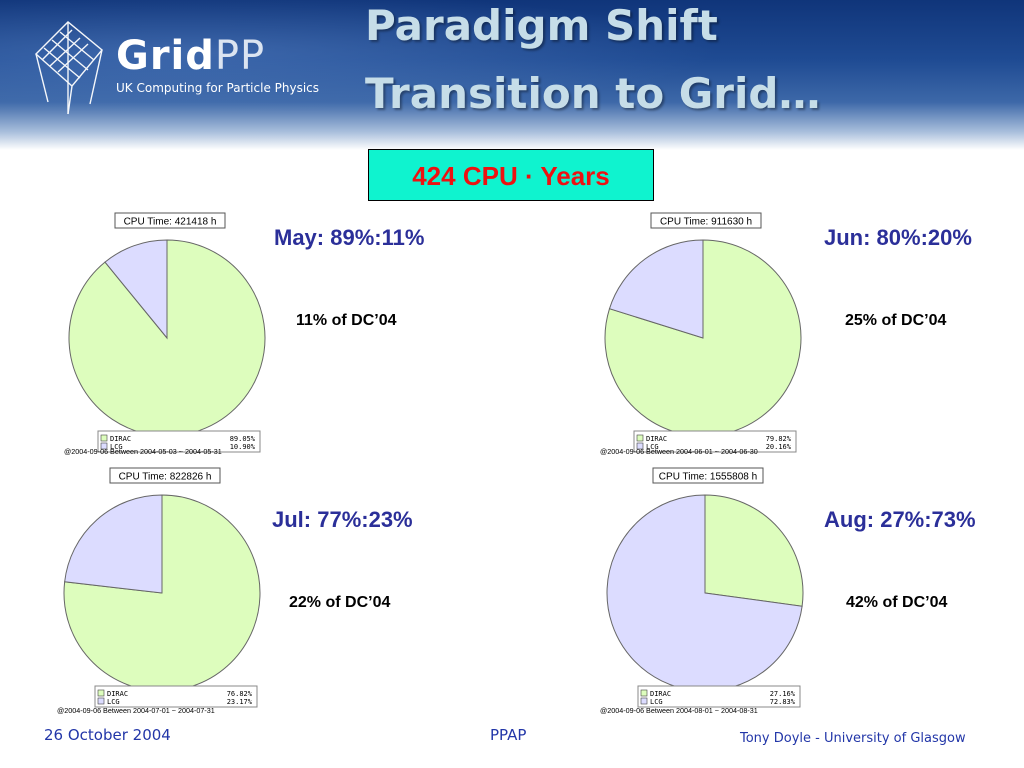 The width and height of the screenshot is (1024, 768). What do you see at coordinates (176, 696) in the screenshot?
I see `chart-legend: DIRAC 76.82% LCG 23.17%` at bounding box center [176, 696].